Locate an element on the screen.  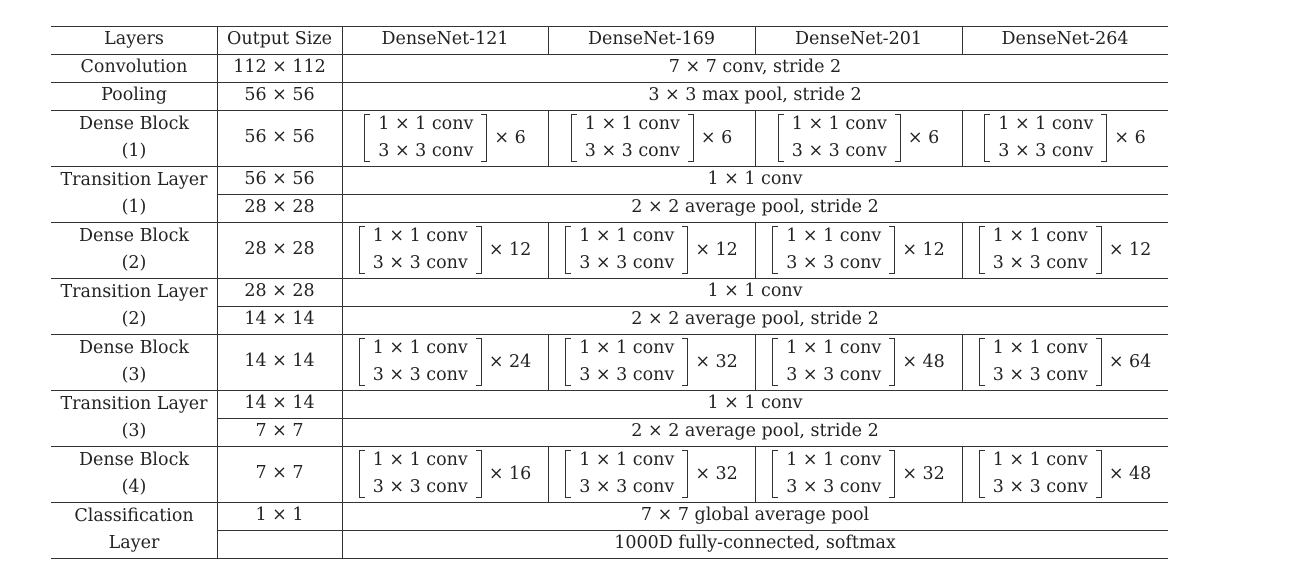
repeat-count: × 6 is located at coordinates (716, 138).